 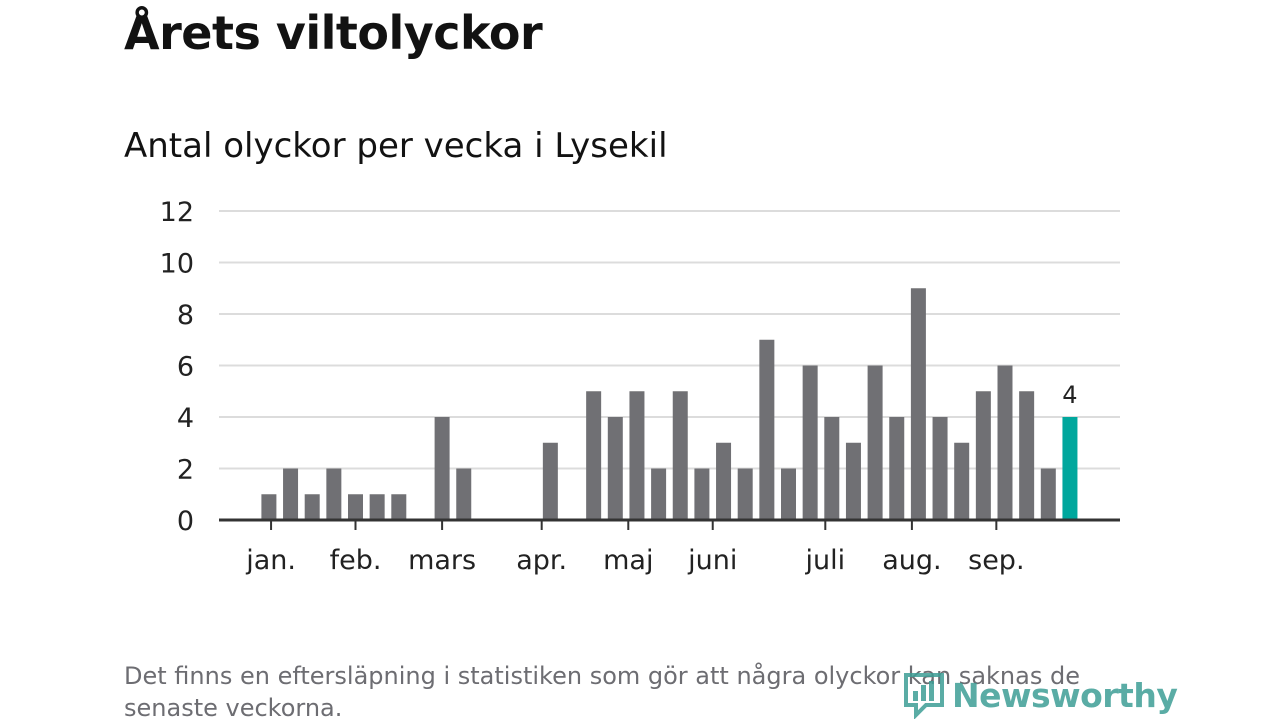 What do you see at coordinates (185, 315) in the screenshot?
I see `y-tick-label: 8` at bounding box center [185, 315].